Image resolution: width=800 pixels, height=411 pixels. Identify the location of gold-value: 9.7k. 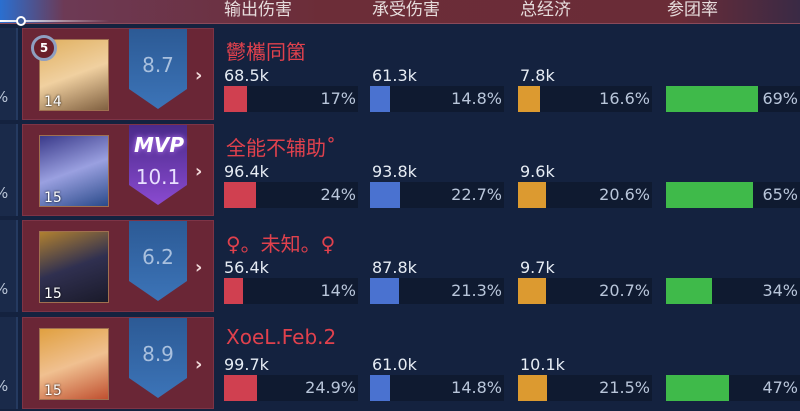
(537, 267).